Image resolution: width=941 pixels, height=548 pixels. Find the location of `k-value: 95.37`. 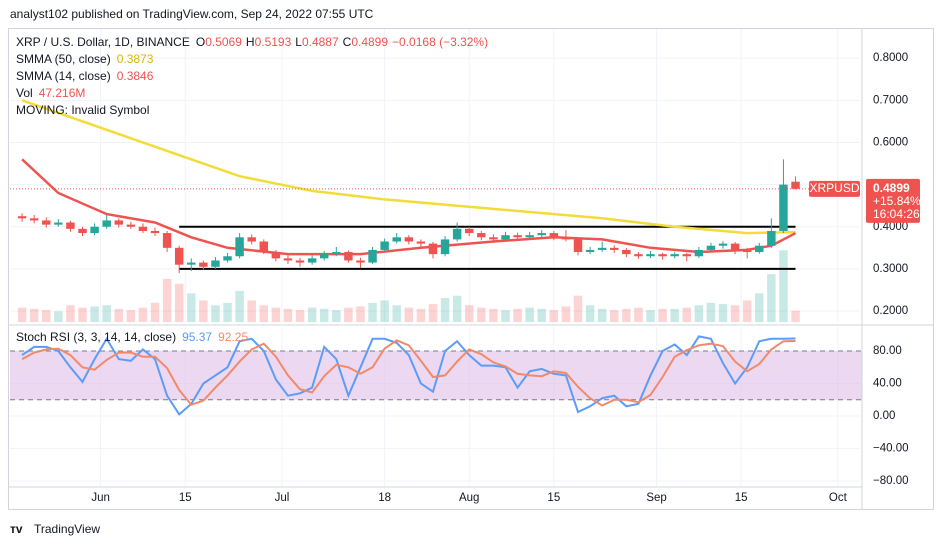

k-value: 95.37 is located at coordinates (197, 337).